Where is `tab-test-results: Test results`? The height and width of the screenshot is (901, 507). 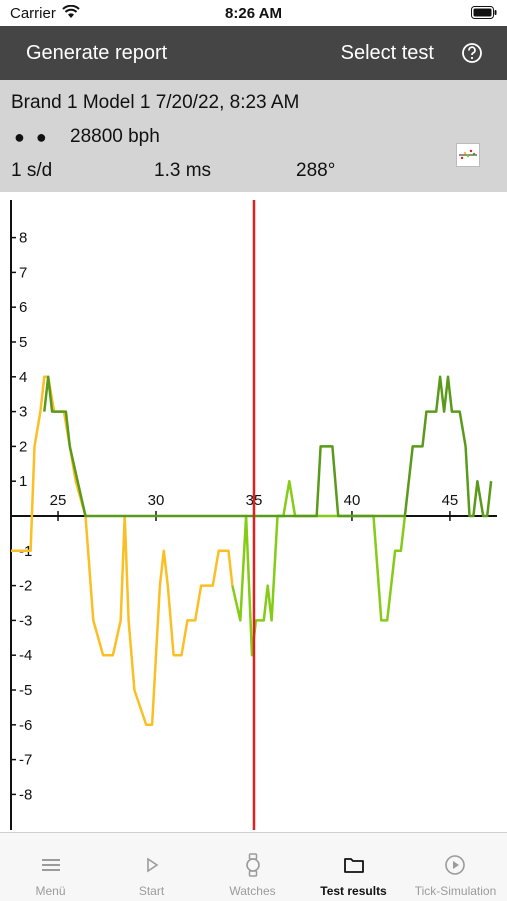 tab-test-results: Test results is located at coordinates (353, 867).